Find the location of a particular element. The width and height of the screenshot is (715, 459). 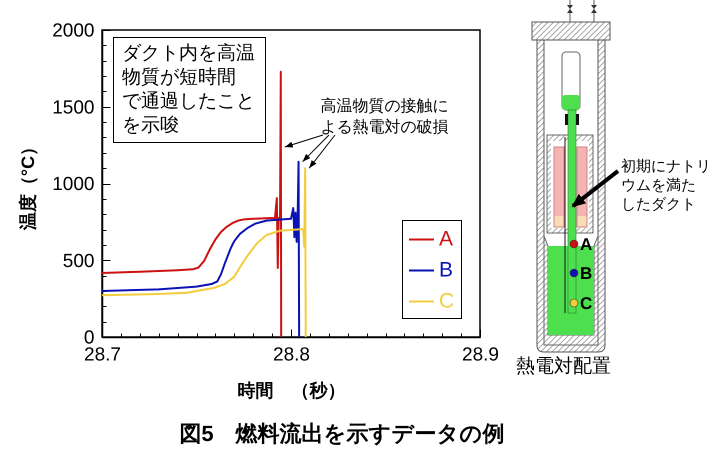

x-tick-label: 28.9 is located at coordinates (480, 355).